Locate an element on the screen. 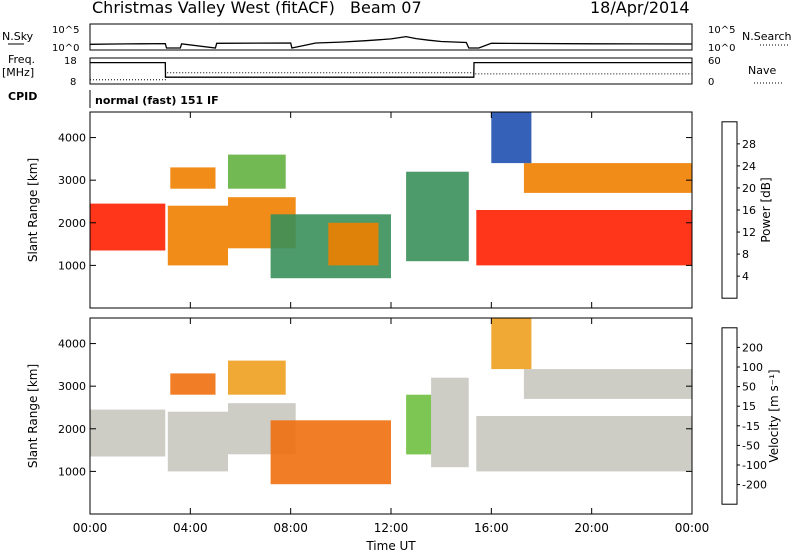 The width and height of the screenshot is (800, 554). colorbar-tick-label: 200 is located at coordinates (752, 347).